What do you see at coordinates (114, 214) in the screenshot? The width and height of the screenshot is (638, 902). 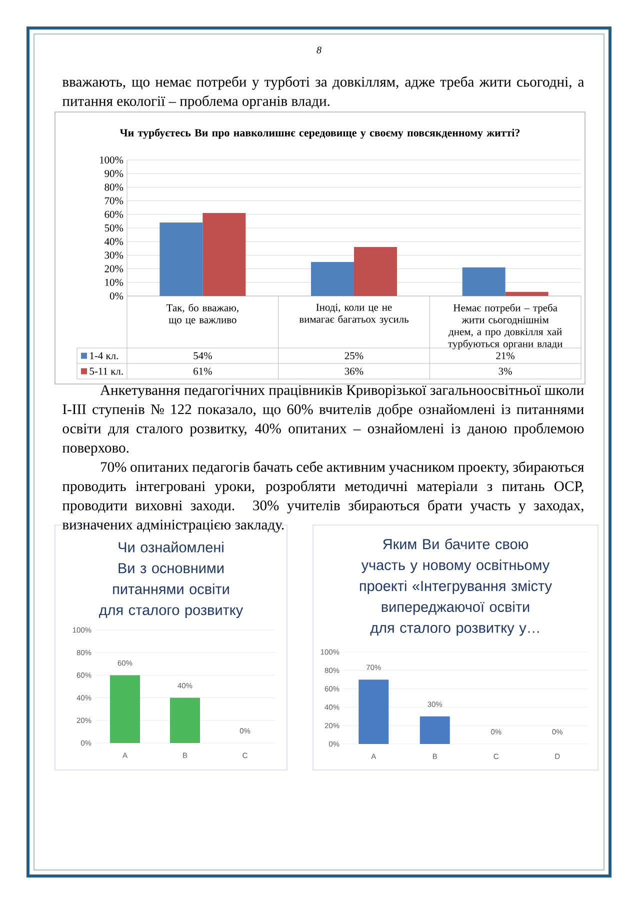 I see `y-tick-label: 60%` at bounding box center [114, 214].